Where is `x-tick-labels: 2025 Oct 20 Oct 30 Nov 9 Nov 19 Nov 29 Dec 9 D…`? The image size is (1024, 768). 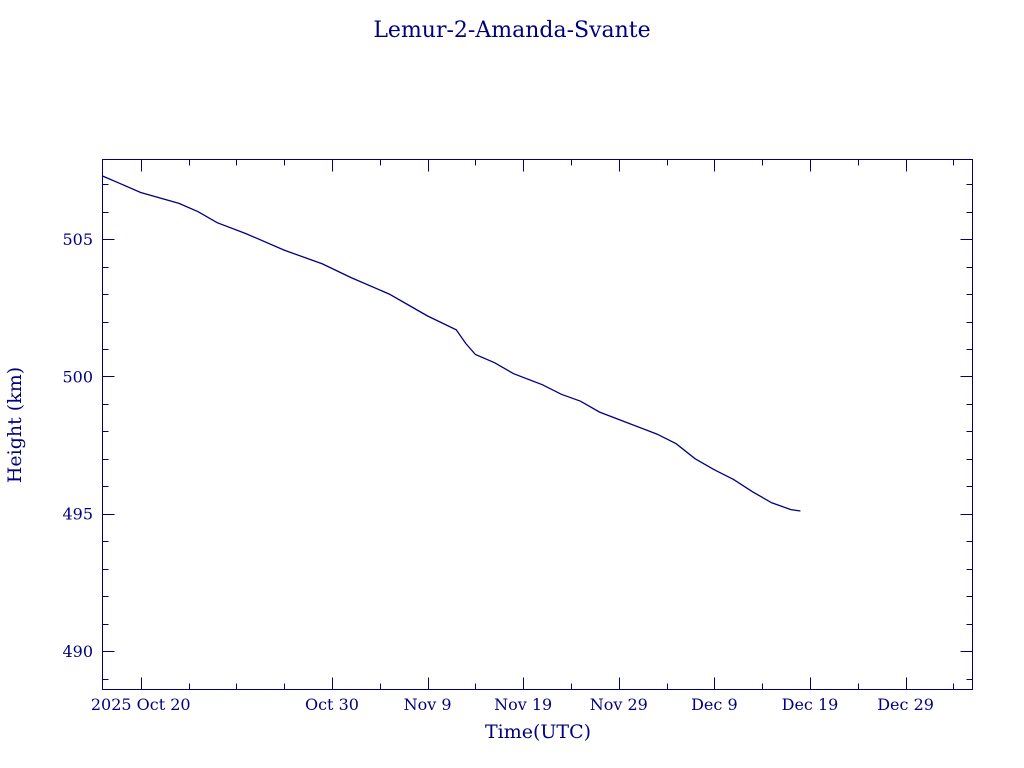
x-tick-labels: 2025 Oct 20 Oct 30 Nov 9 Nov 19 Nov 29 Dec 9 D… is located at coordinates (512, 704).